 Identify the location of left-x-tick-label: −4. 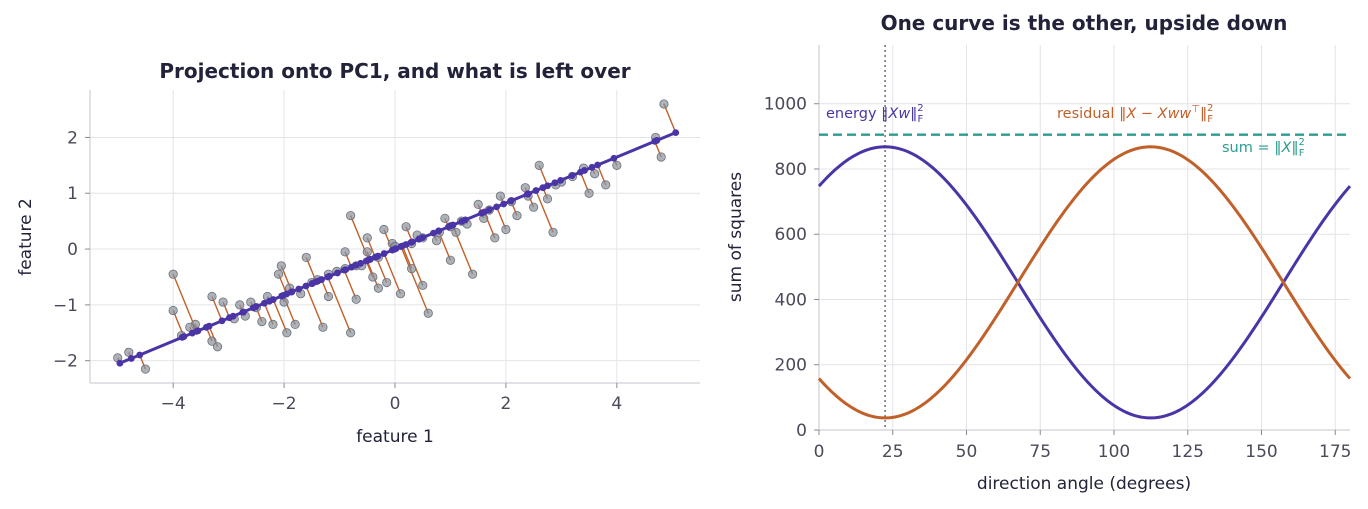
(173, 404).